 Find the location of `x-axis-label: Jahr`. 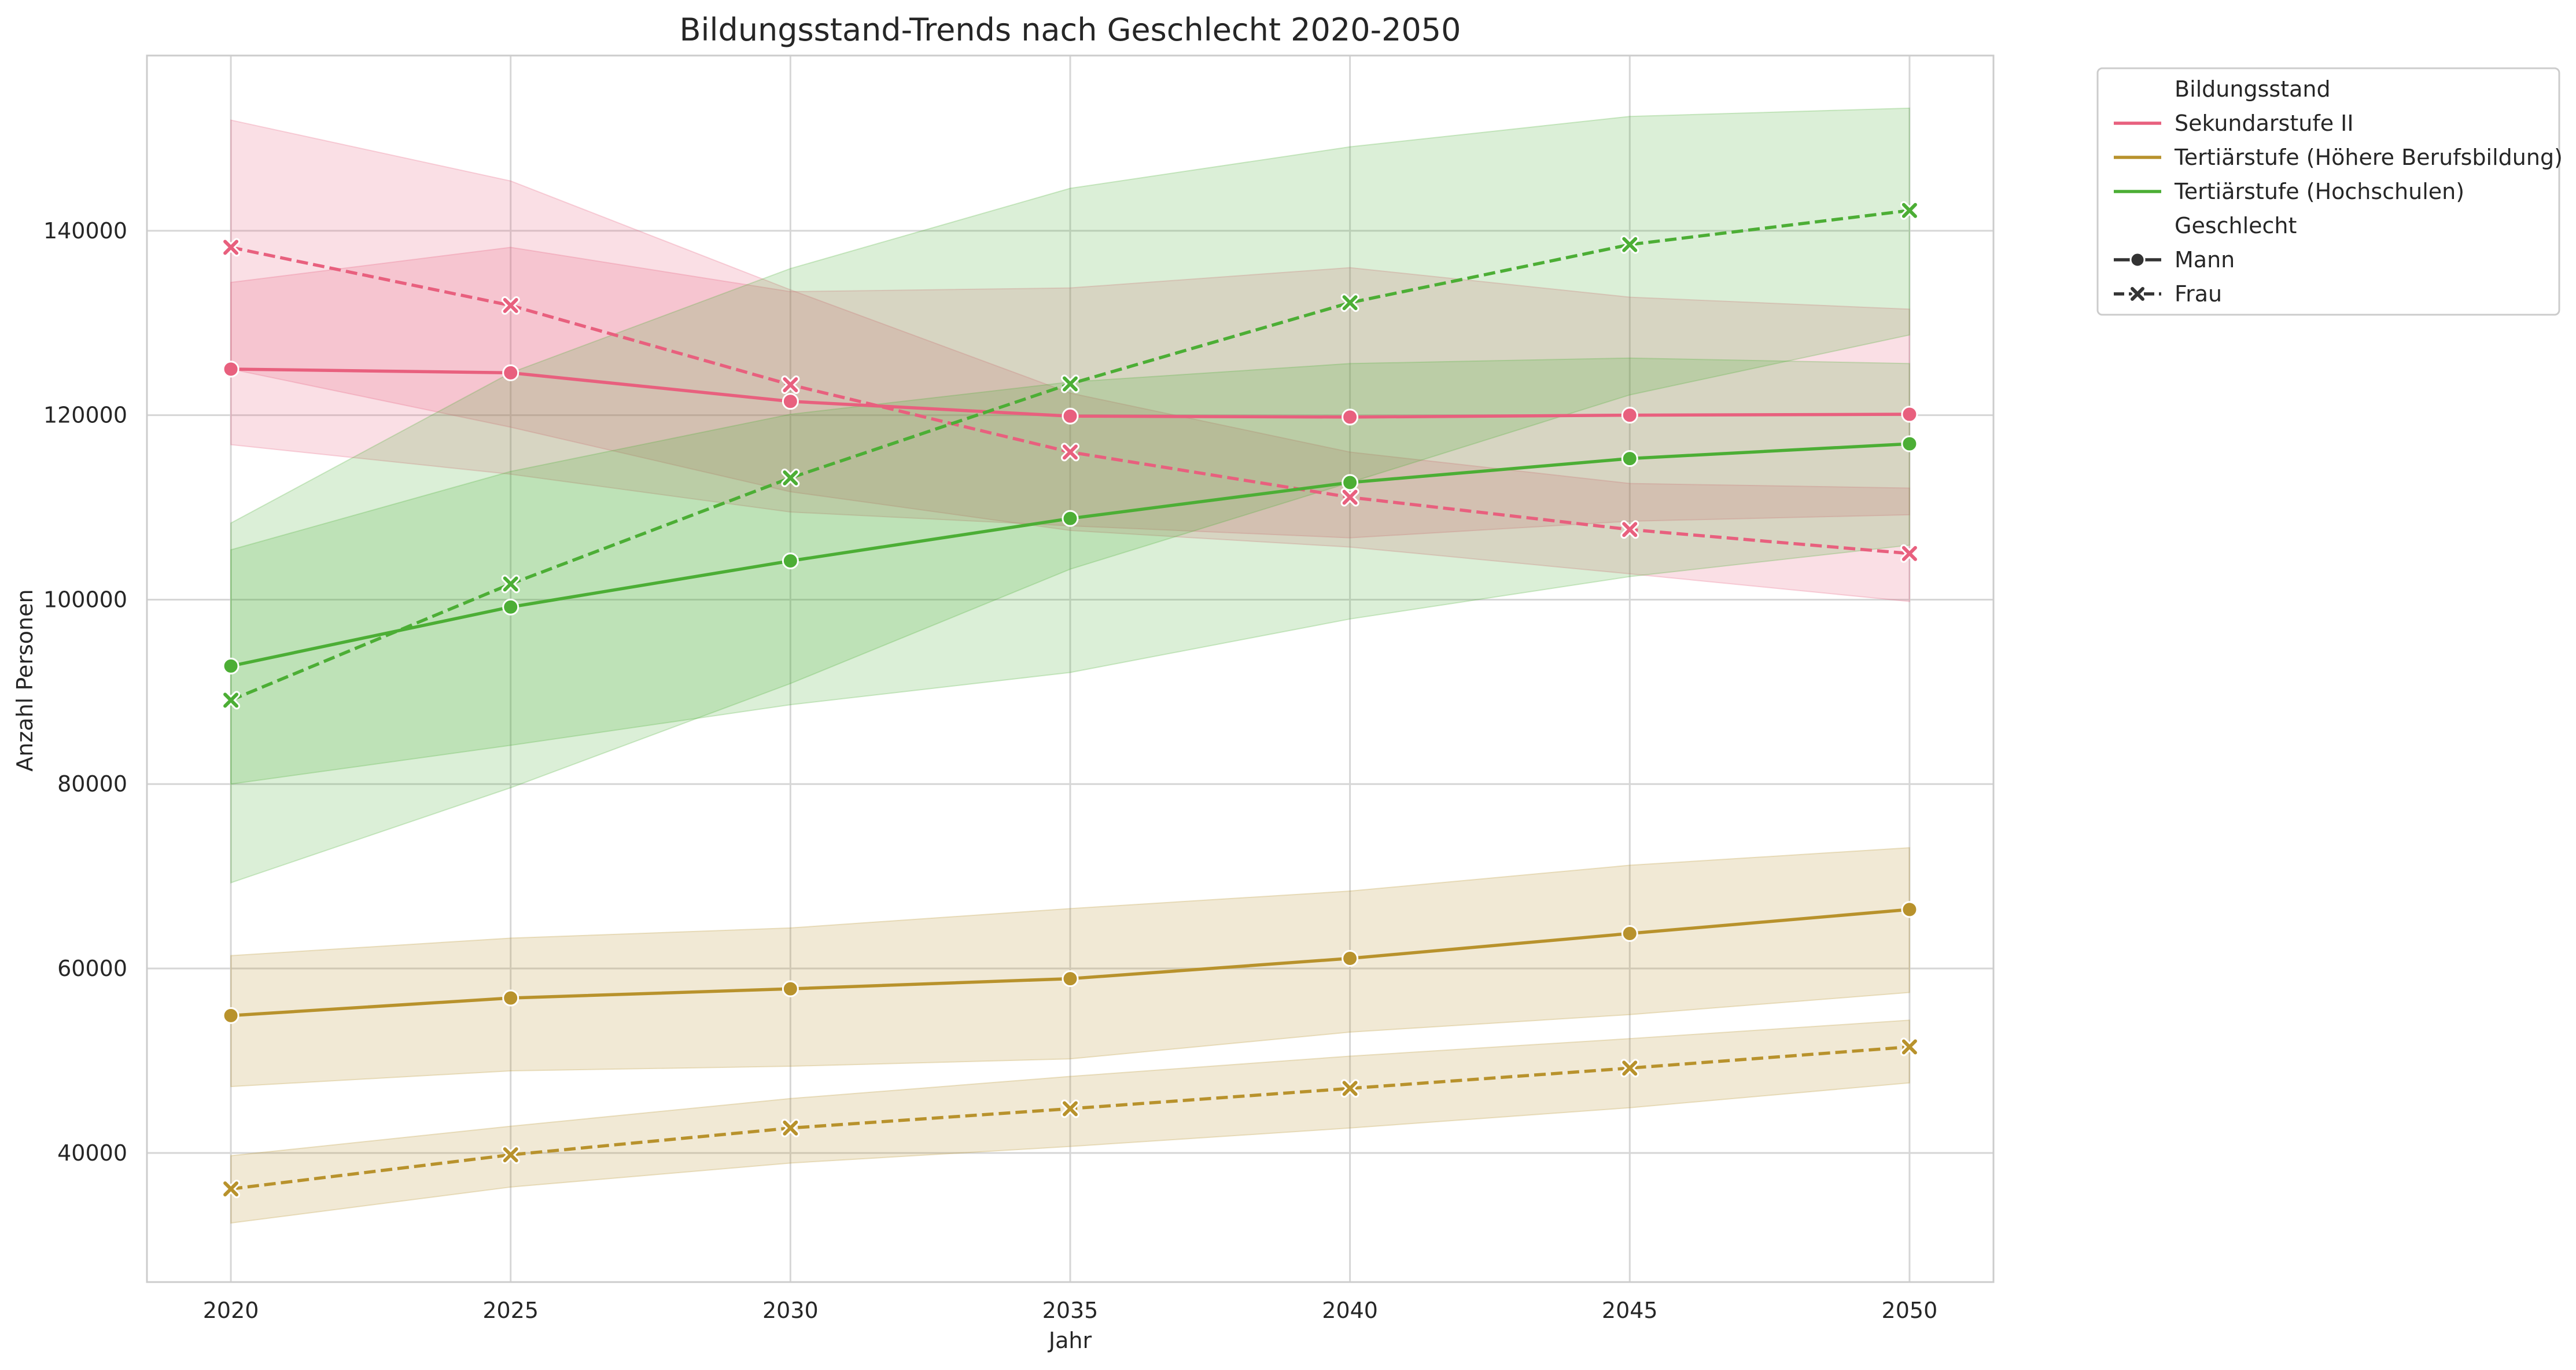

x-axis-label: Jahr is located at coordinates (1070, 1340).